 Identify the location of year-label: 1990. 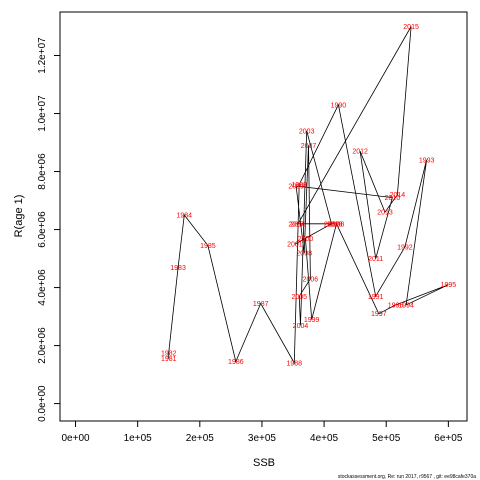
(339, 105).